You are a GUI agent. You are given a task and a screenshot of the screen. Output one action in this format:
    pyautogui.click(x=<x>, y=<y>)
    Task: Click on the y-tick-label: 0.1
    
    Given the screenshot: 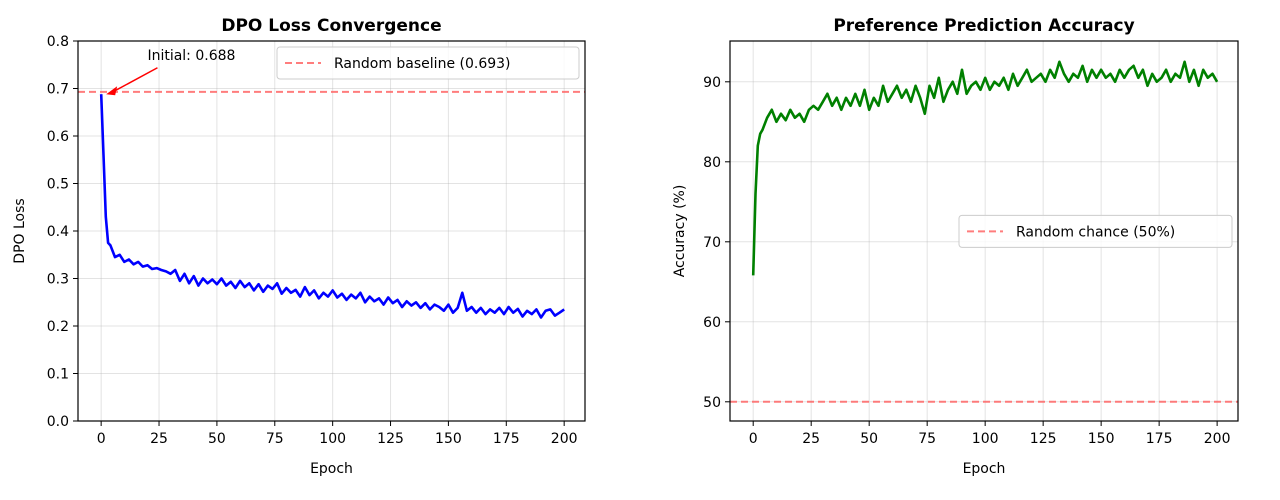 What is the action you would take?
    pyautogui.click(x=58, y=375)
    